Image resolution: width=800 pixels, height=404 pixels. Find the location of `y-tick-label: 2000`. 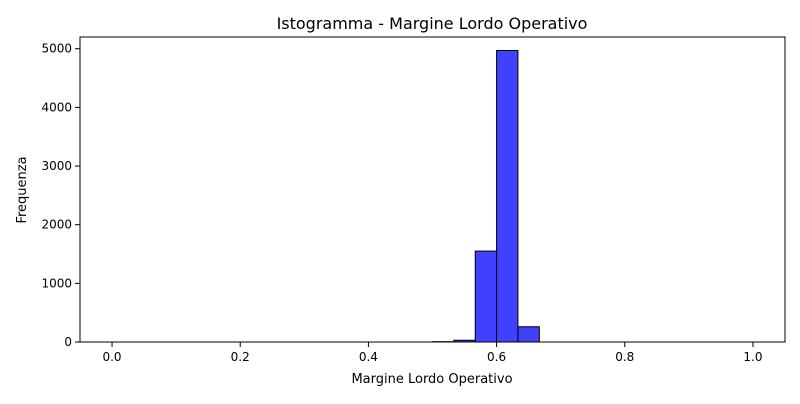

y-tick-label: 2000 is located at coordinates (56, 225).